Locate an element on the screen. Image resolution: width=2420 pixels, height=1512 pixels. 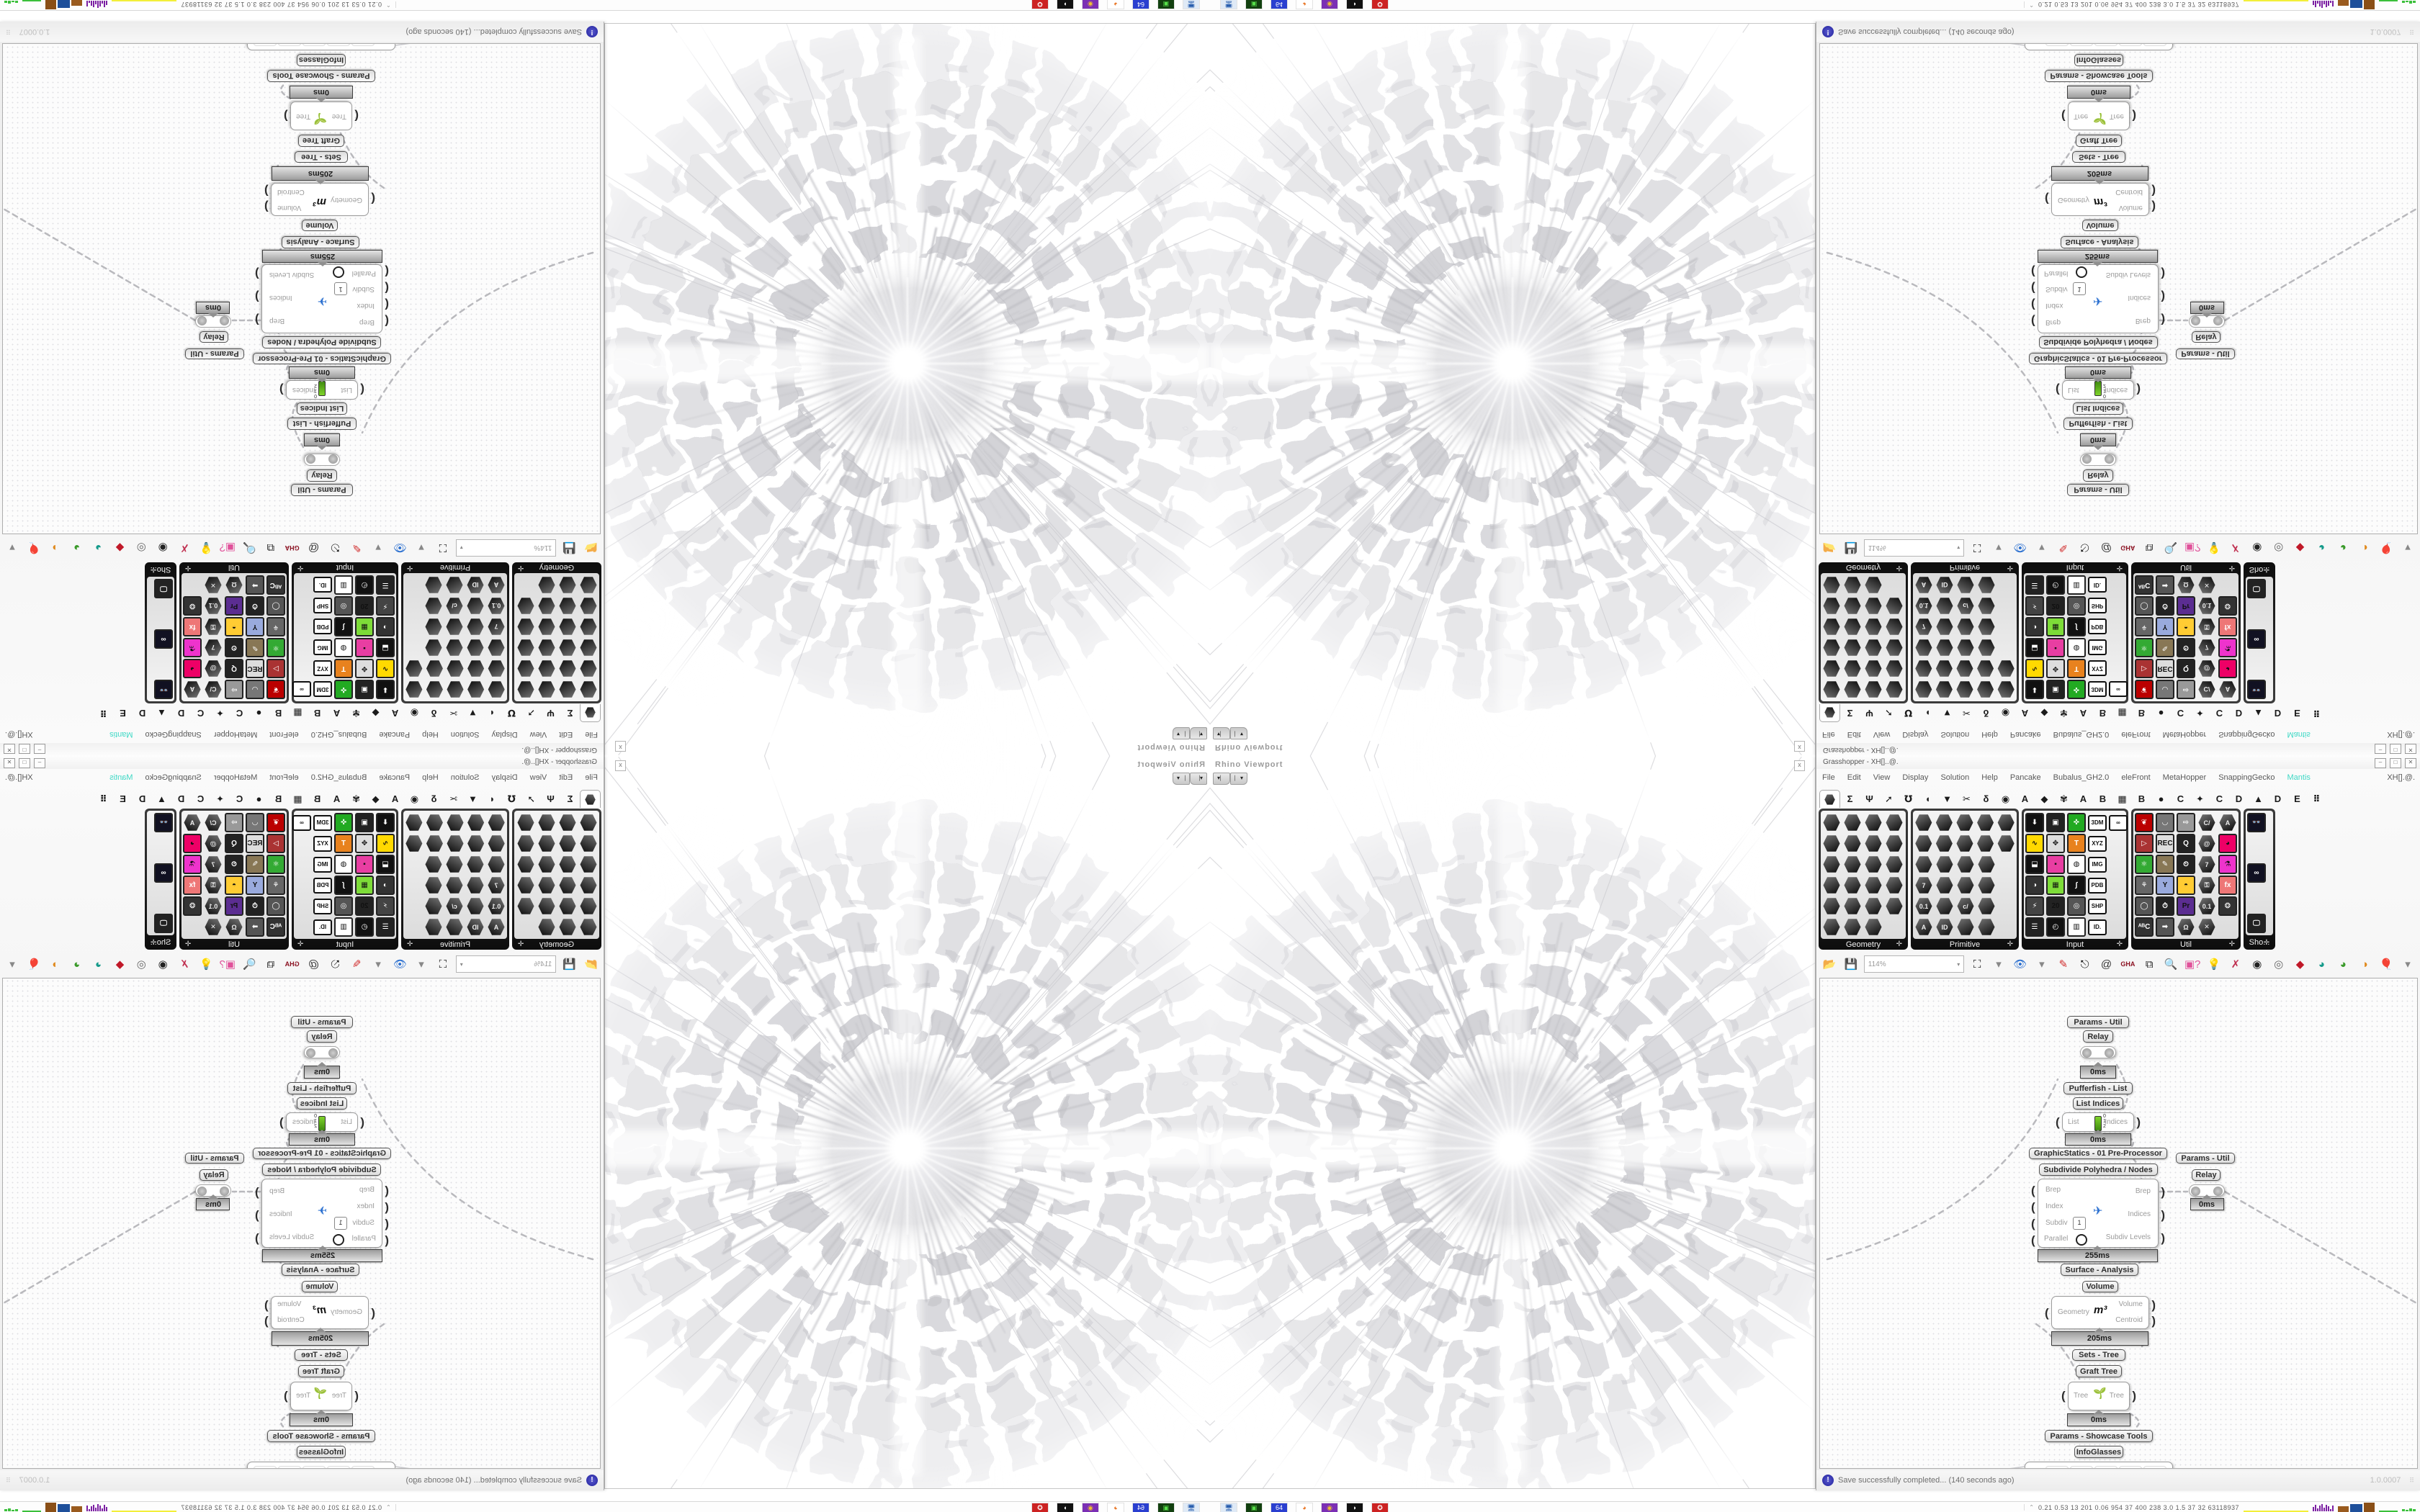
menu-item-elefront: eleFront is located at coordinates (2136, 734).